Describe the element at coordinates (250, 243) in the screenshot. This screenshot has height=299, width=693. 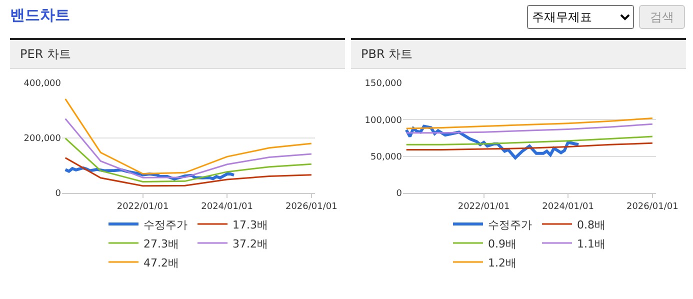
I see `legend-label: 37.2배` at that location.